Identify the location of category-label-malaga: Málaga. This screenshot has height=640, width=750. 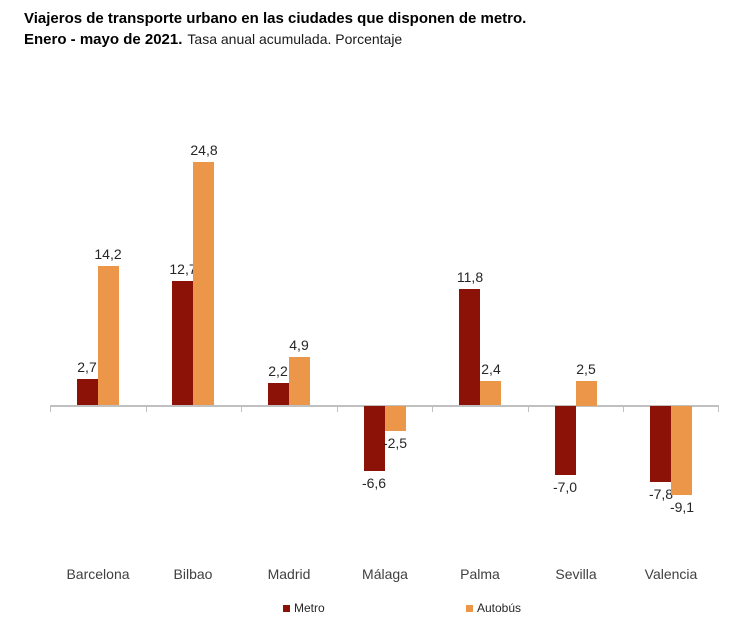
(385, 574).